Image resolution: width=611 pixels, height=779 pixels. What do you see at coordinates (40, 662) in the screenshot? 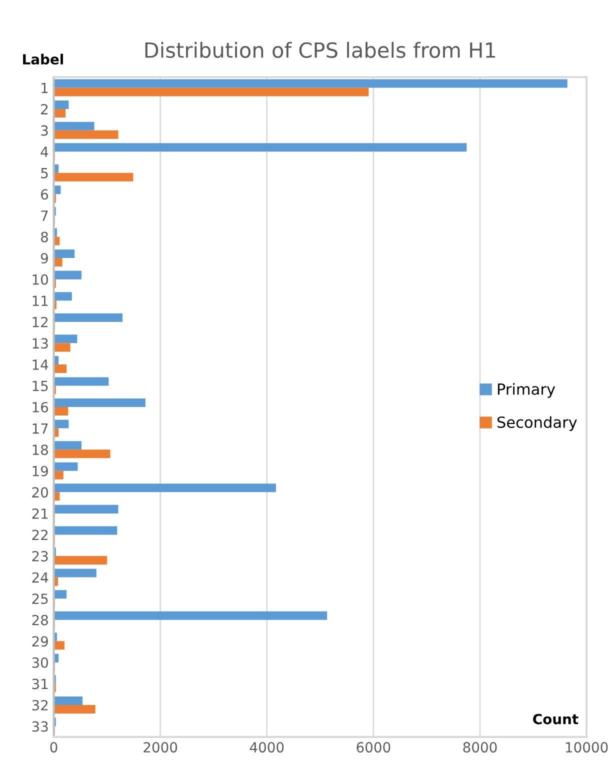
I see `y-tick-label: 30` at bounding box center [40, 662].